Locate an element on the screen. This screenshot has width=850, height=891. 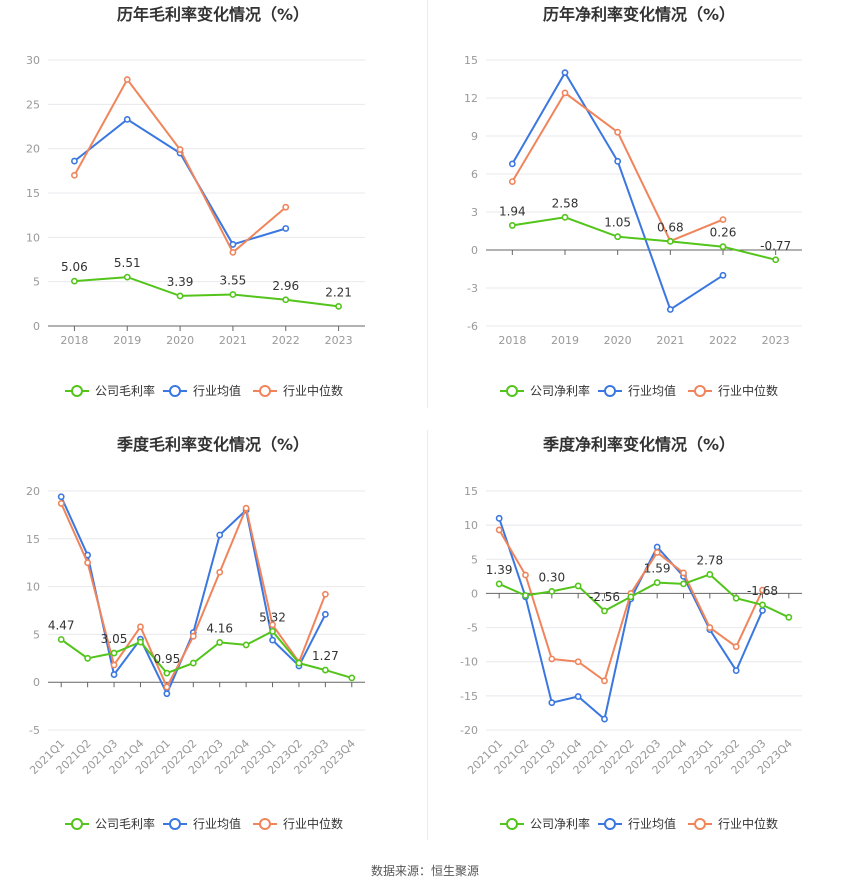
data-label: 1.39 is located at coordinates (499, 570).